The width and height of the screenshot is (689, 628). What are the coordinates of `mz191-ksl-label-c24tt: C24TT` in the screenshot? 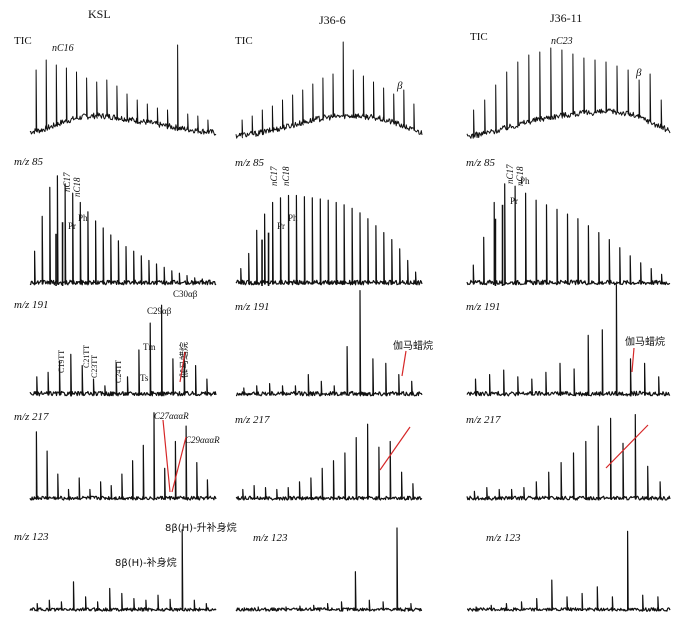 It's located at (118, 371).